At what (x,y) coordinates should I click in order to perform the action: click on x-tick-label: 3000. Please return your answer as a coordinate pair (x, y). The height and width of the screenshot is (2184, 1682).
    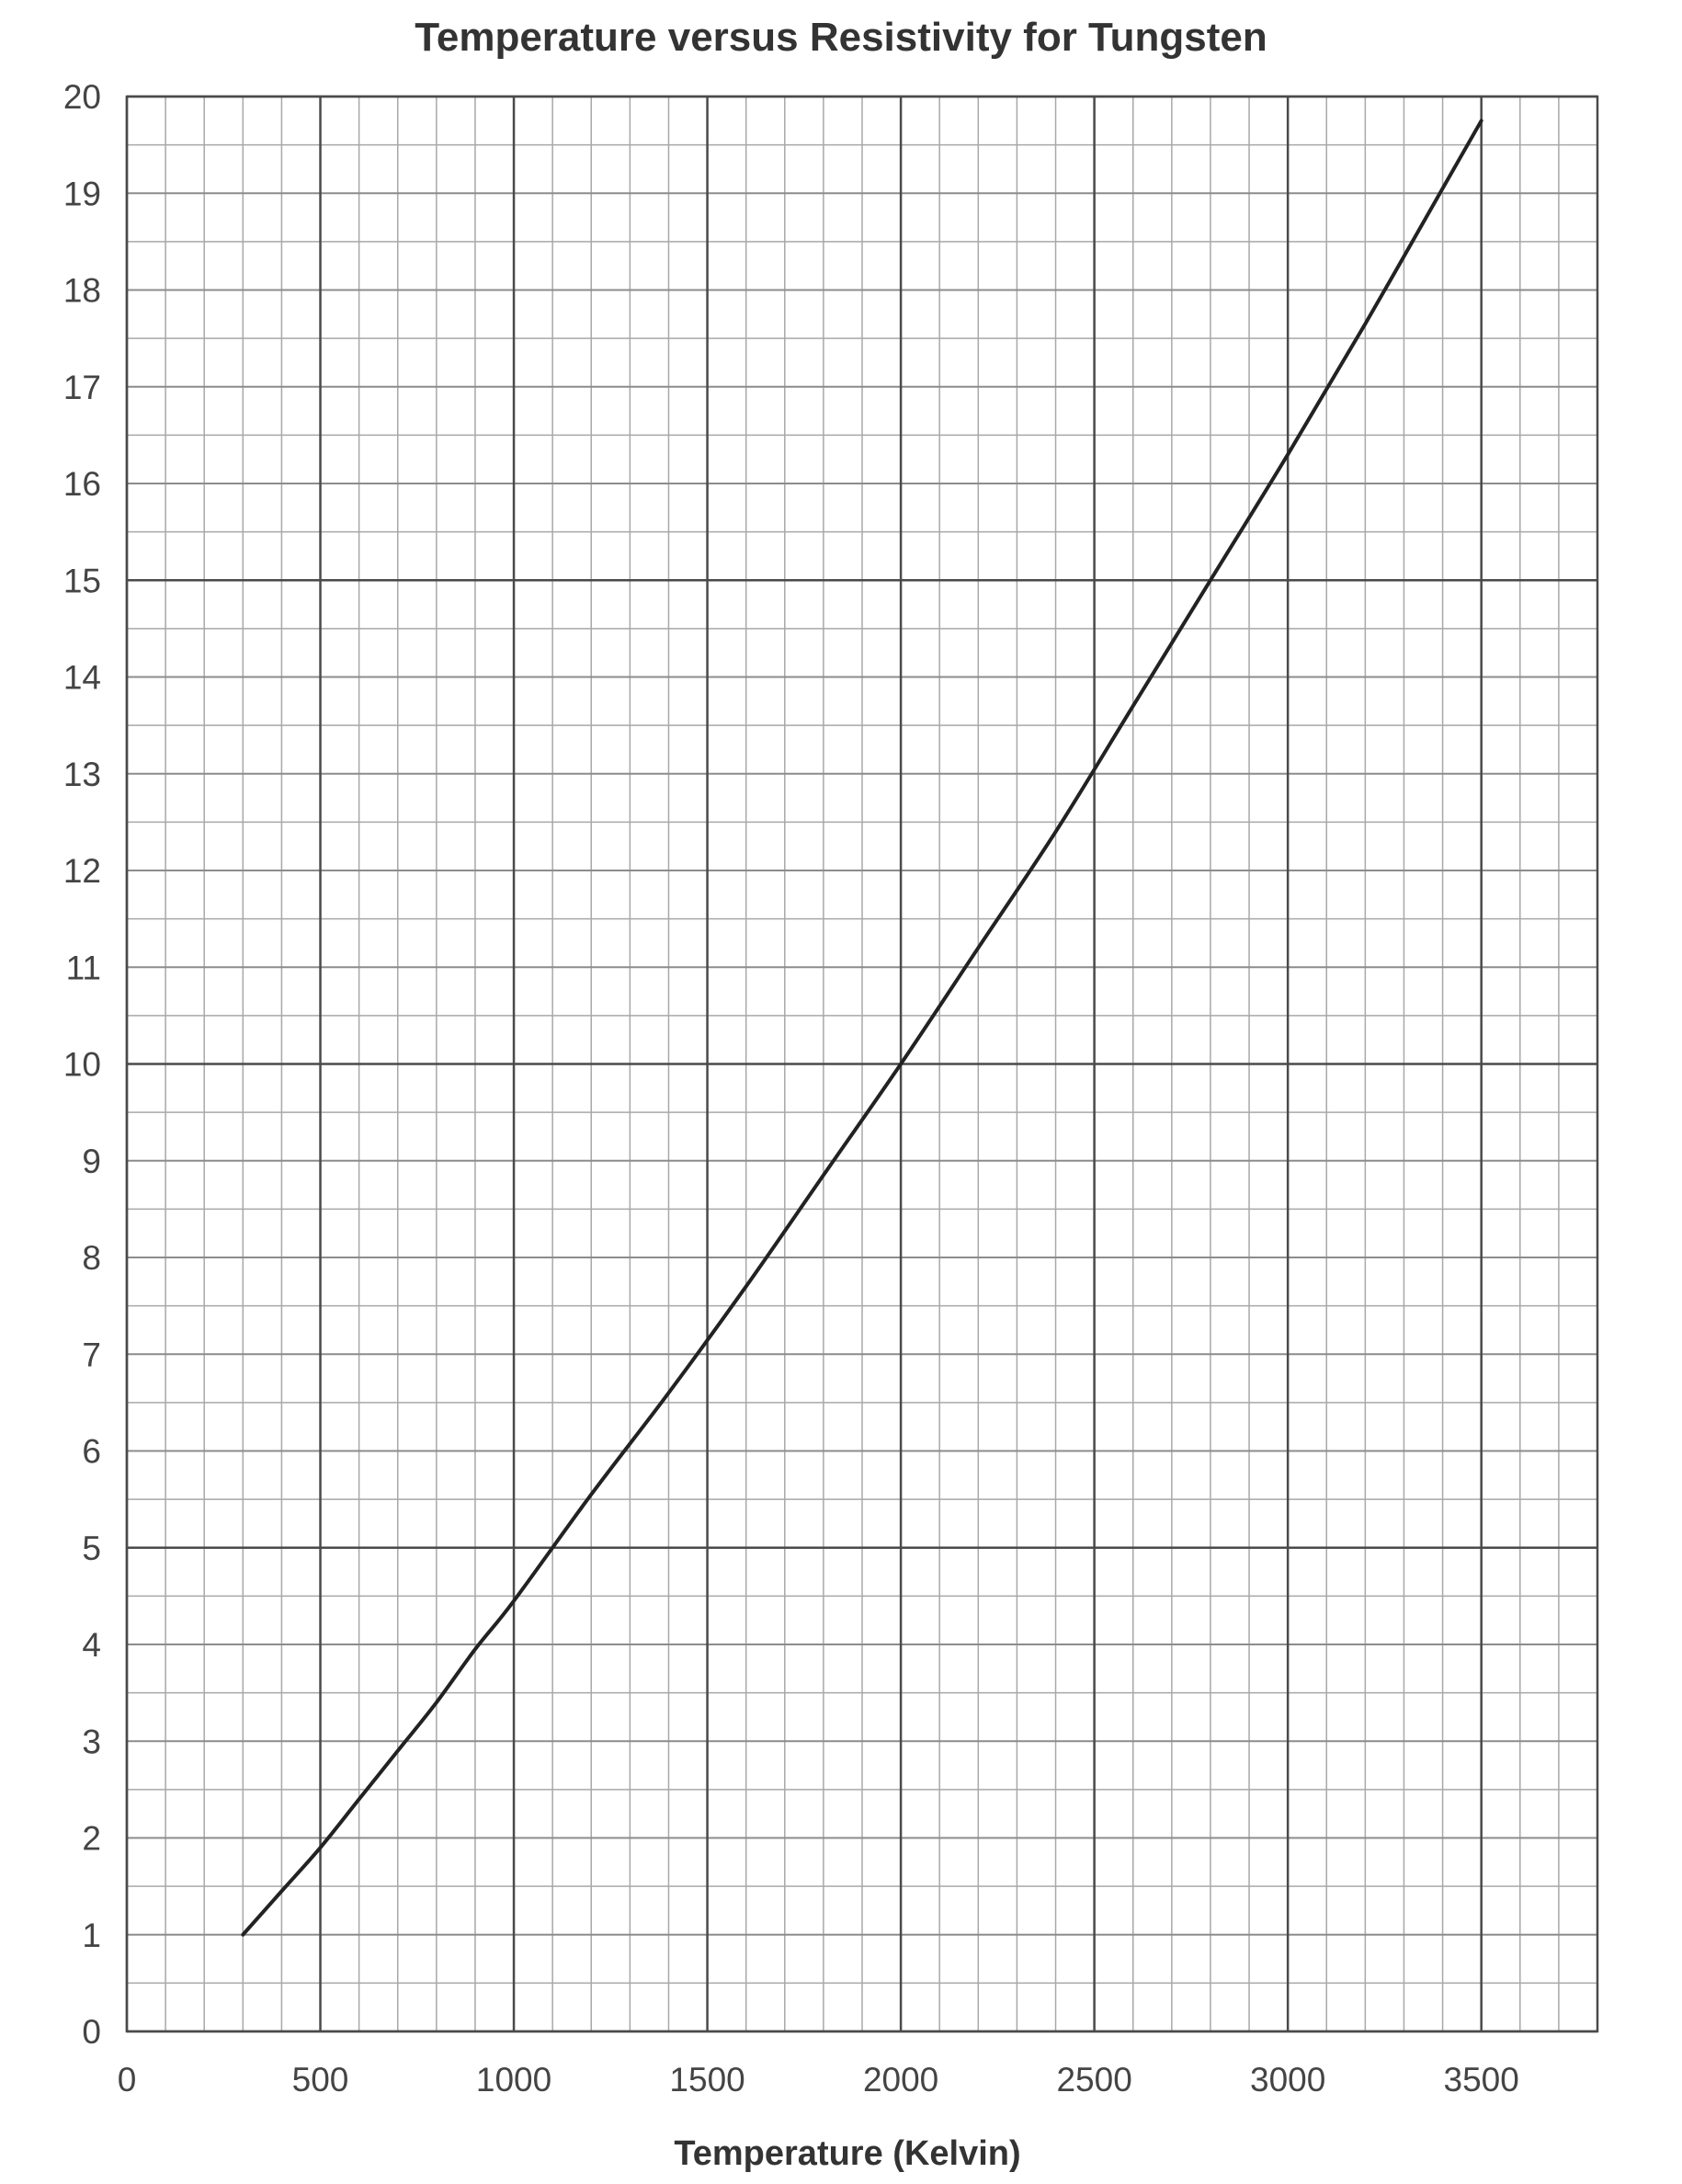
    Looking at the image, I should click on (1287, 2080).